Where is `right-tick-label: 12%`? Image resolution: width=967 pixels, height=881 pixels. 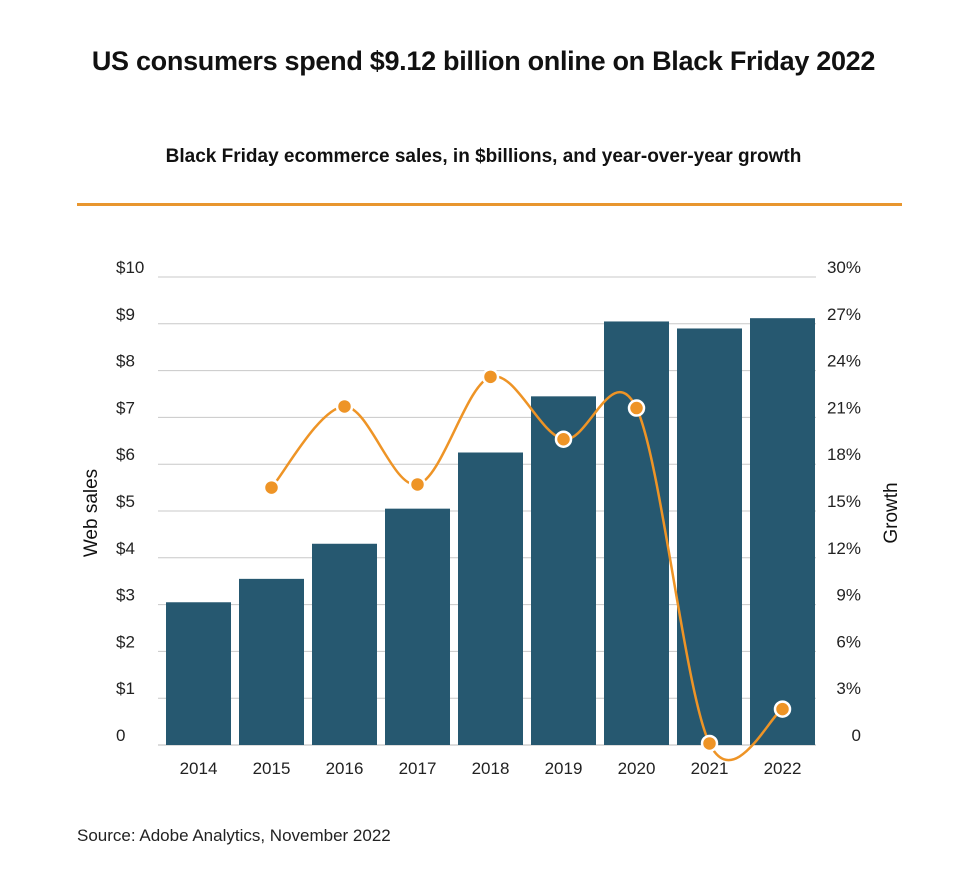 right-tick-label: 12% is located at coordinates (844, 548).